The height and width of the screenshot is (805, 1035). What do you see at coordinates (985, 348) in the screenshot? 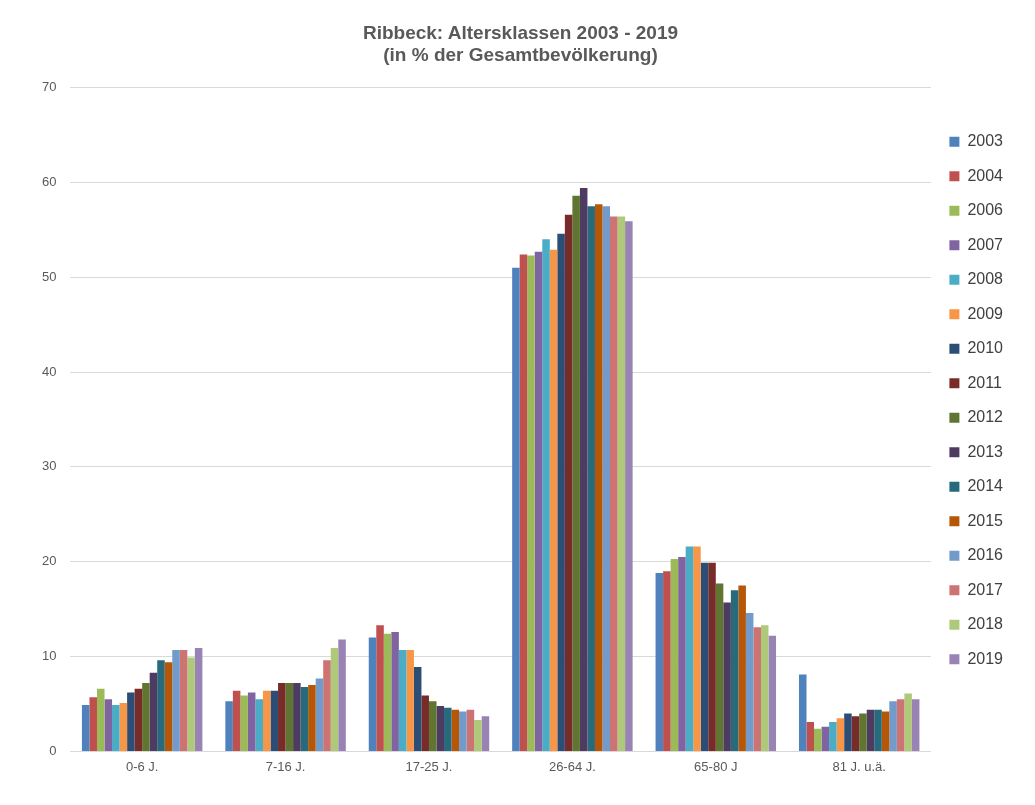
I see `legend-label: 2010` at bounding box center [985, 348].